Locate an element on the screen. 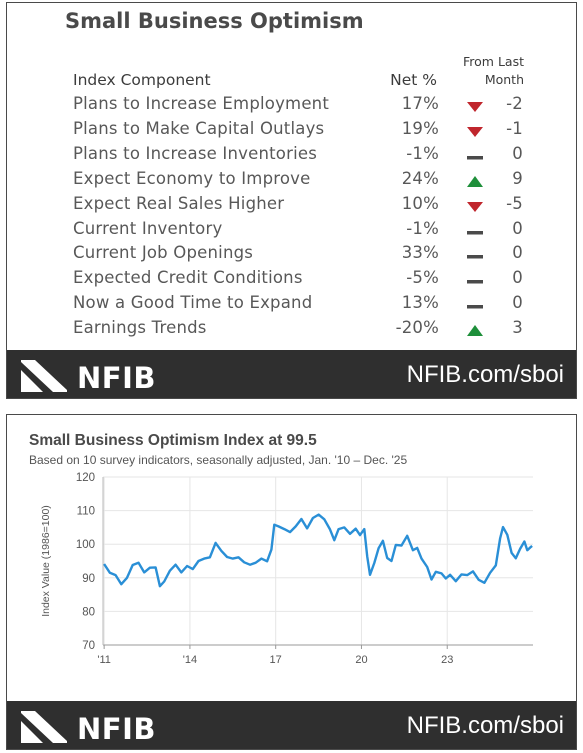 The height and width of the screenshot is (753, 583). component-name: Expect Real Sales Higher is located at coordinates (179, 203).